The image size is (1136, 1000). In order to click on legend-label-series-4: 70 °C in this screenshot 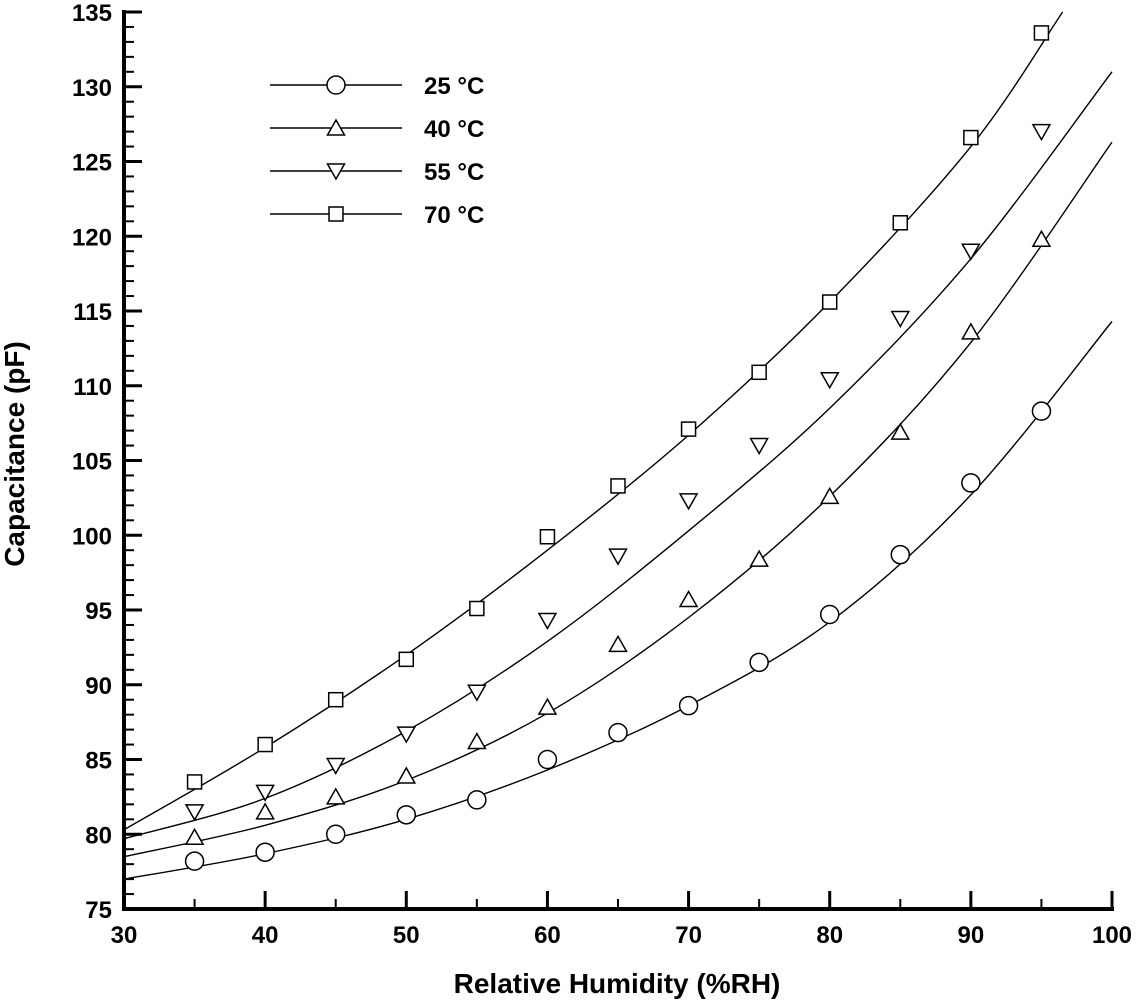, I will do `click(454, 215)`.